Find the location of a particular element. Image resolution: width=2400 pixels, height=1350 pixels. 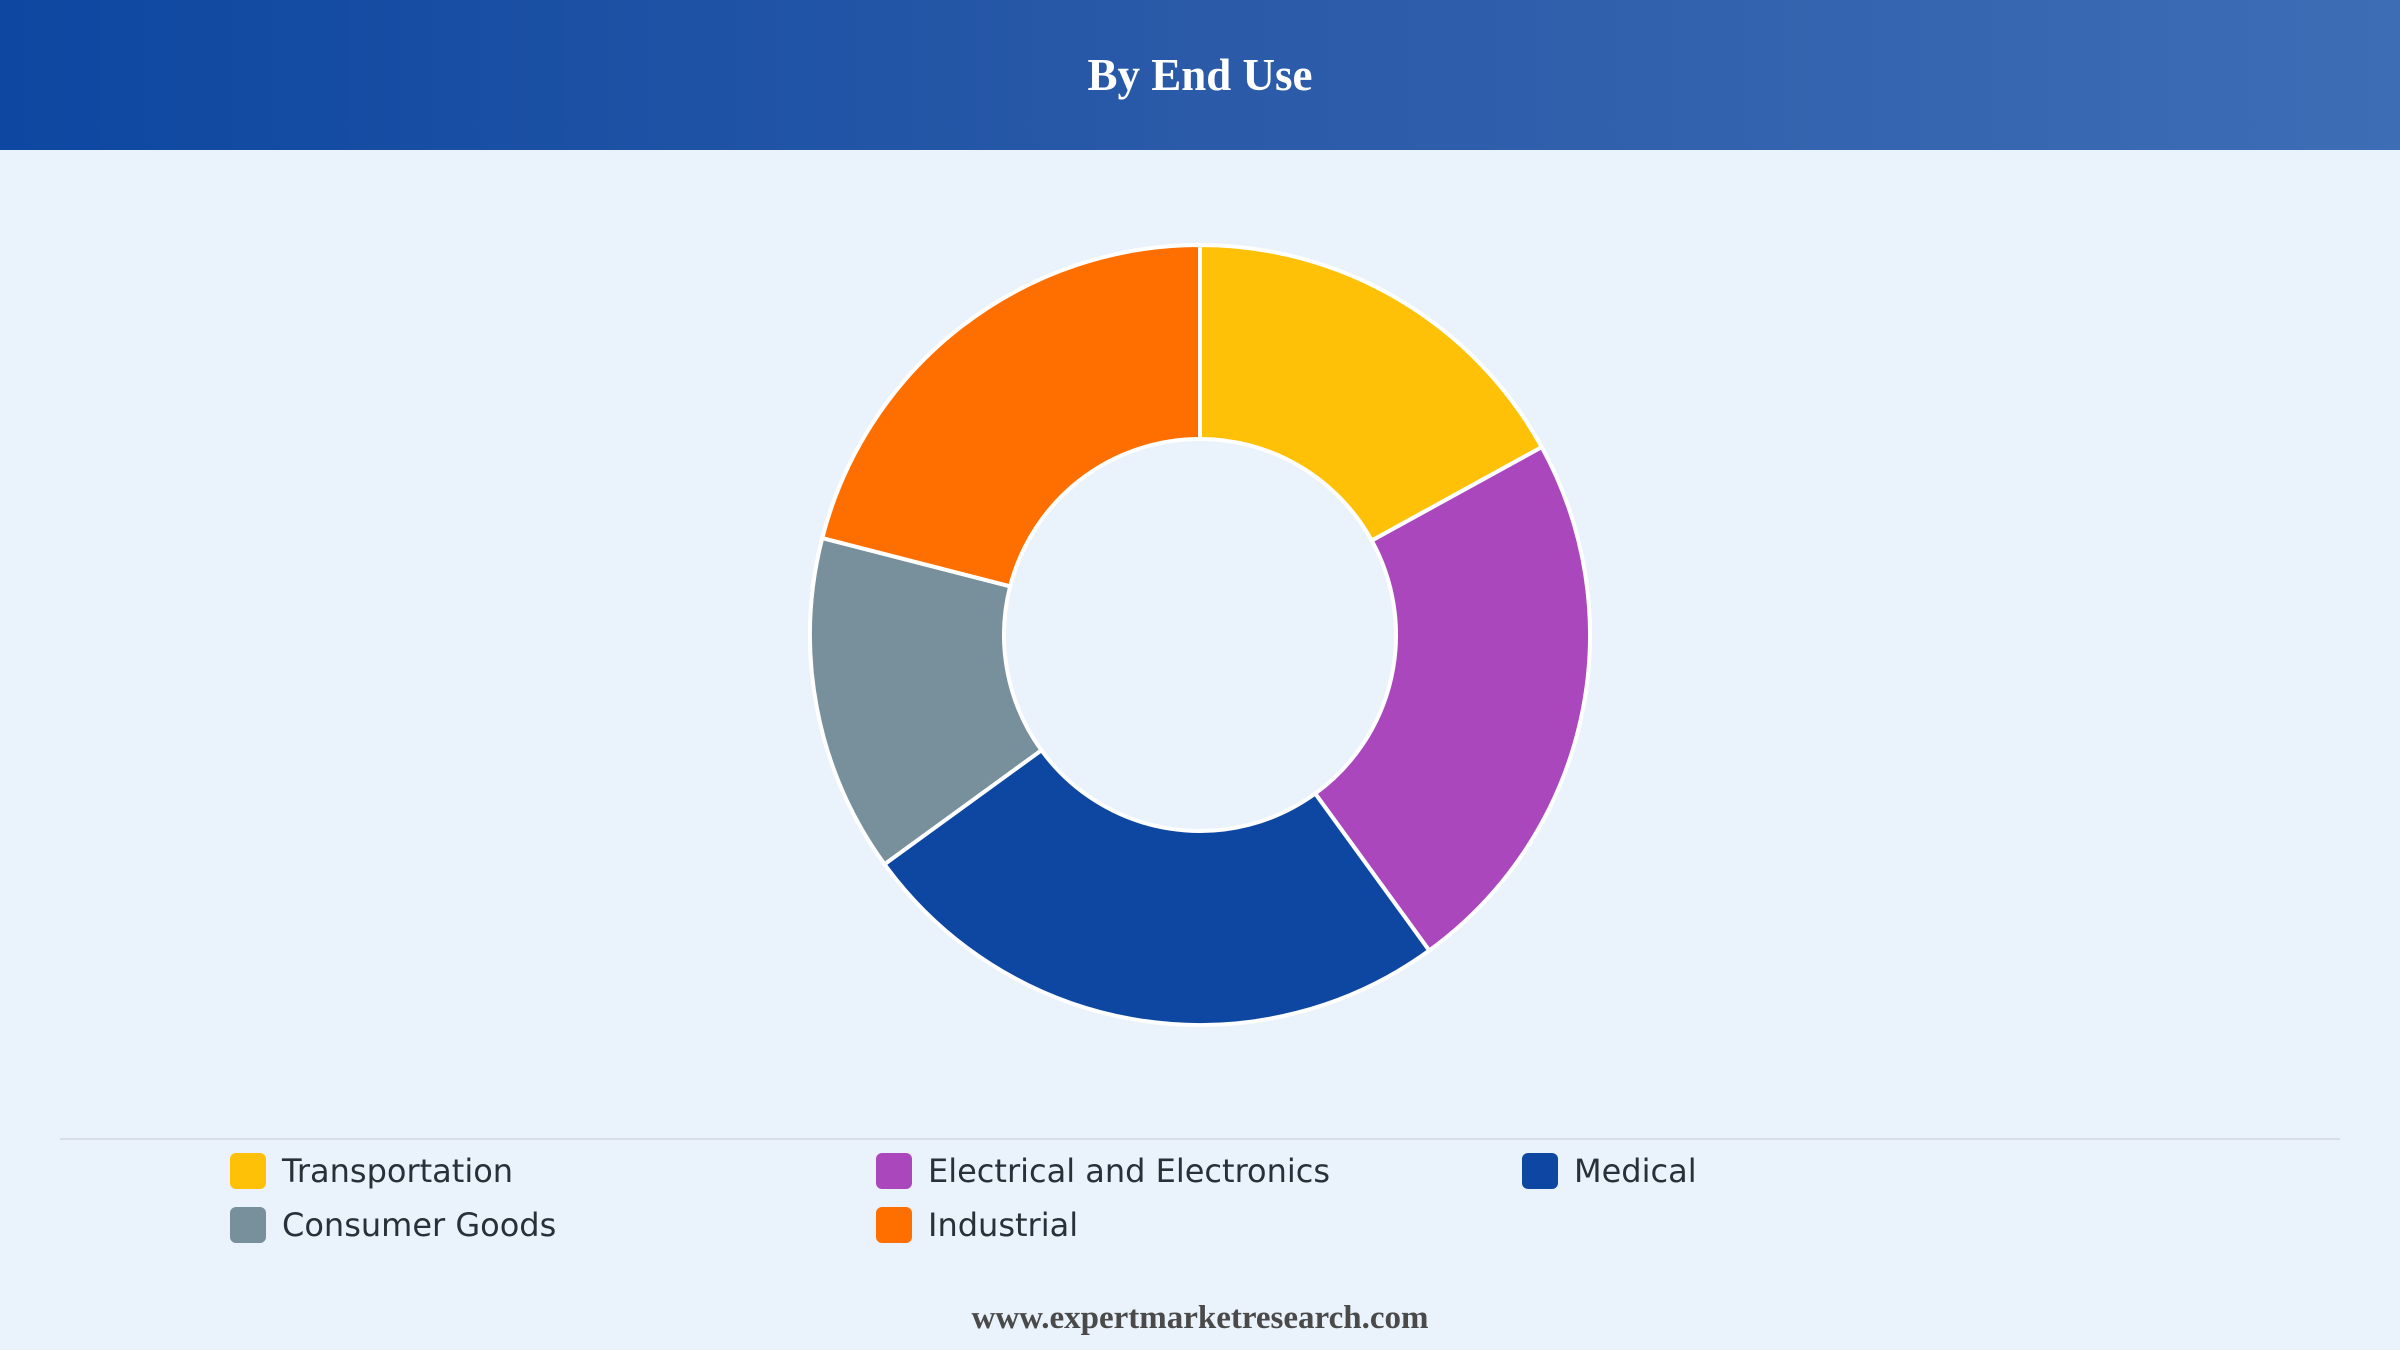

source-footer: www.expertmarketresearch.com is located at coordinates (1200, 1318).